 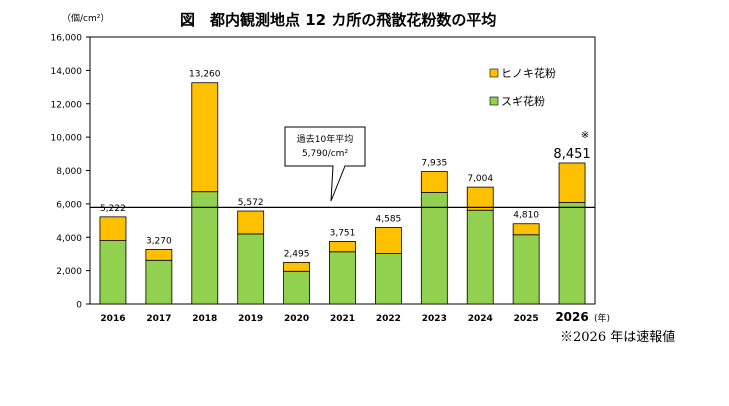 I want to click on total-label-2023: 7,935, so click(x=434, y=164).